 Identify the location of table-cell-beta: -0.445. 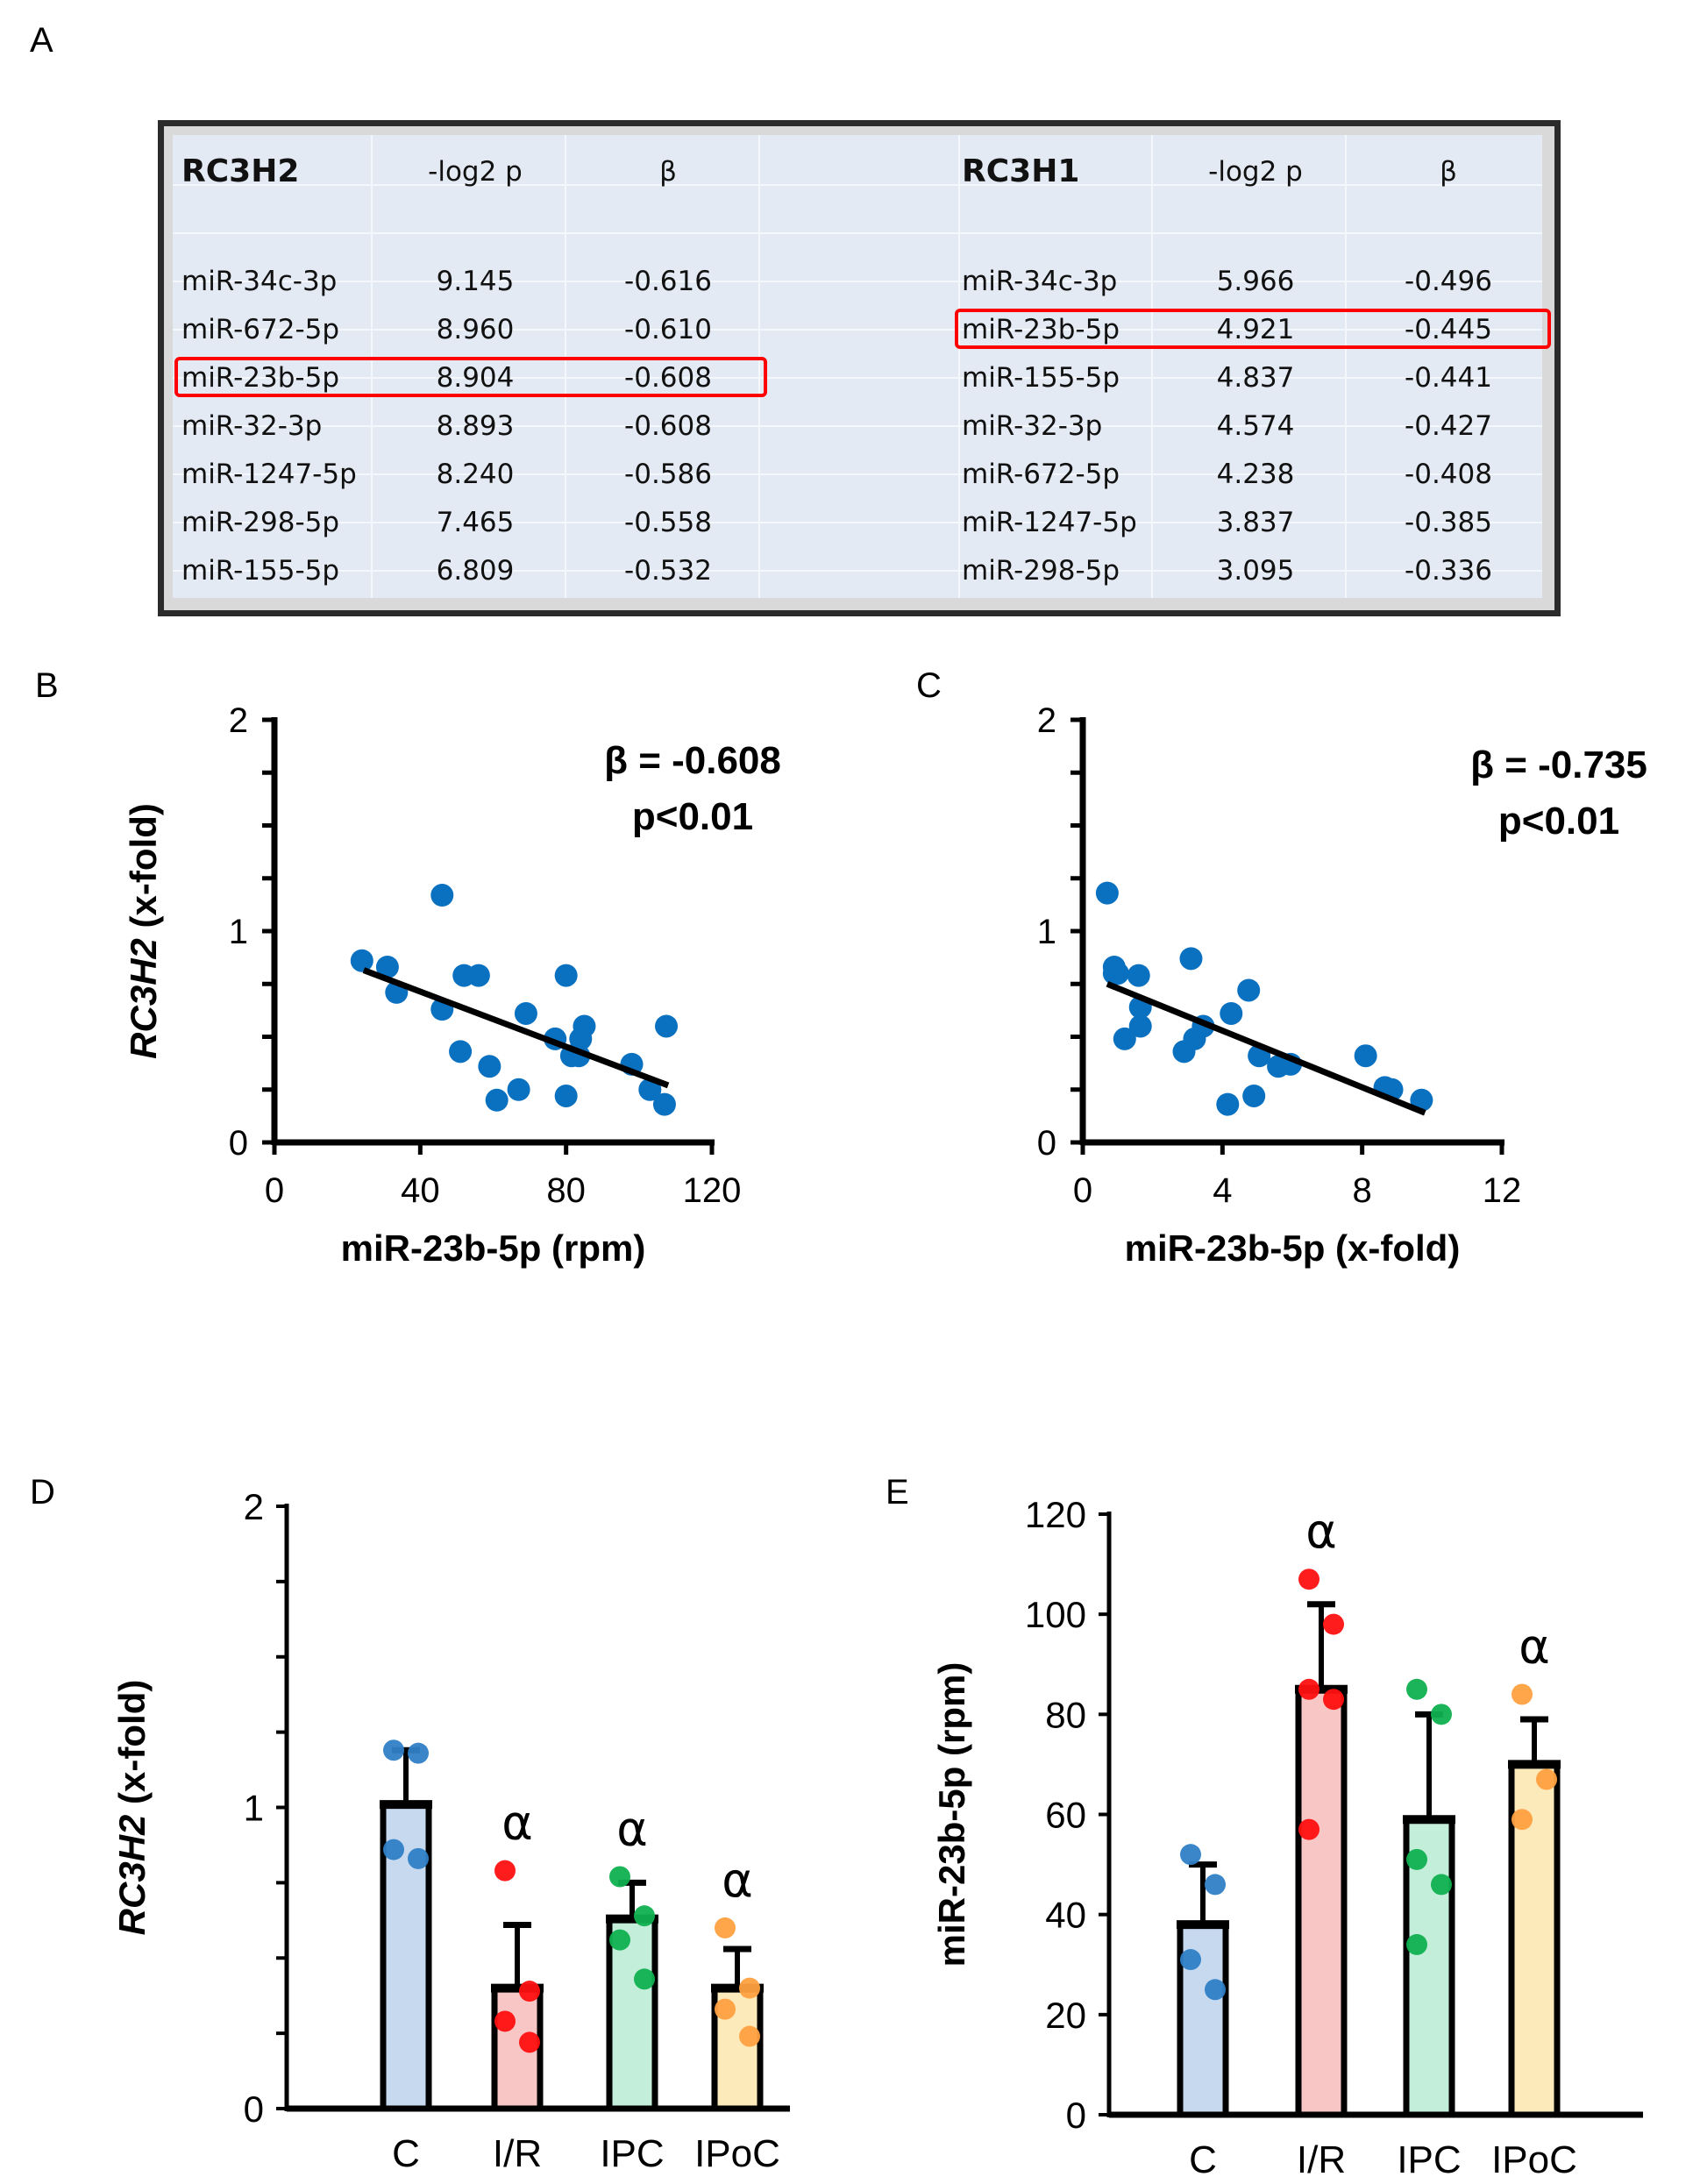
(1448, 329).